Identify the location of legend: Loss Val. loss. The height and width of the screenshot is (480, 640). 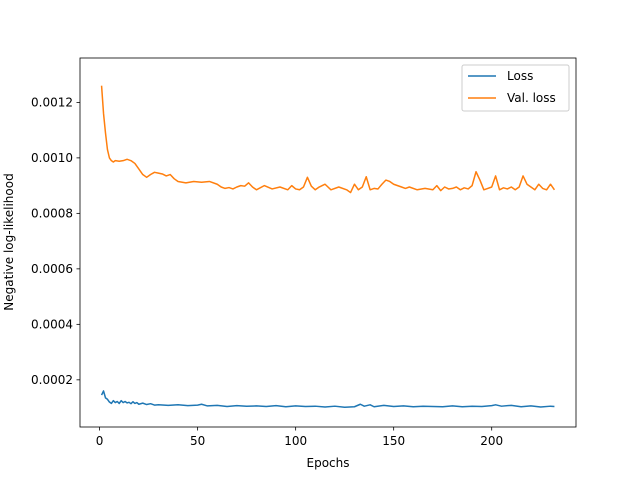
(515, 88).